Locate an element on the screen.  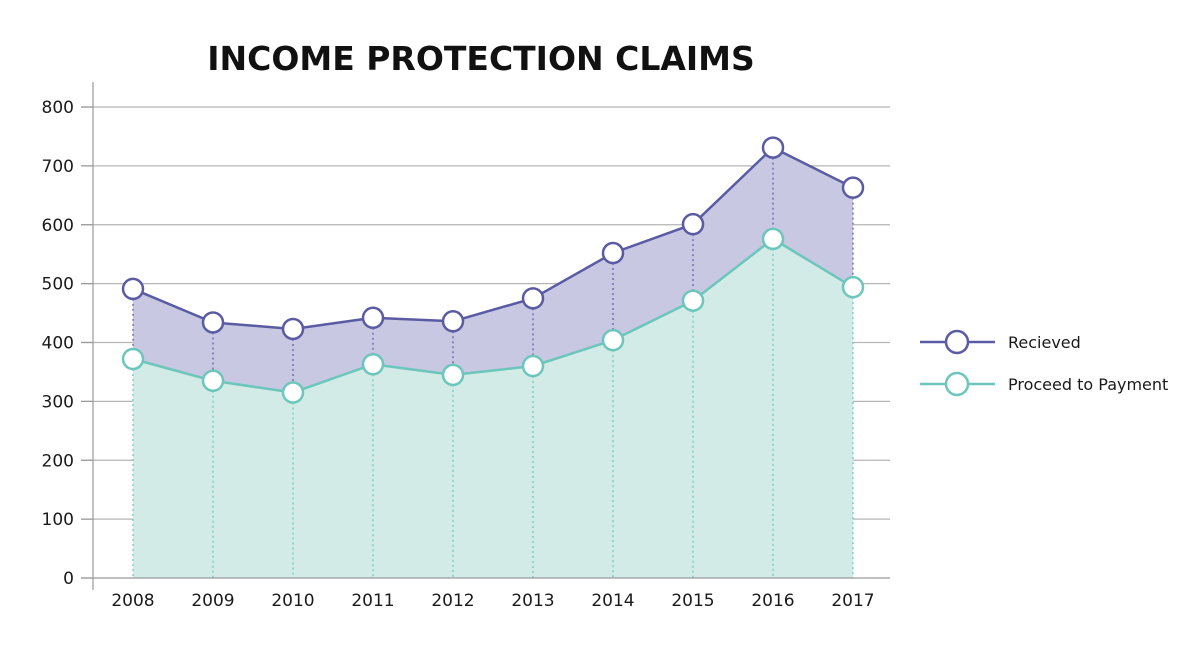
legend-item-proceed-to-payment: Proceed to Payment is located at coordinates (1044, 384).